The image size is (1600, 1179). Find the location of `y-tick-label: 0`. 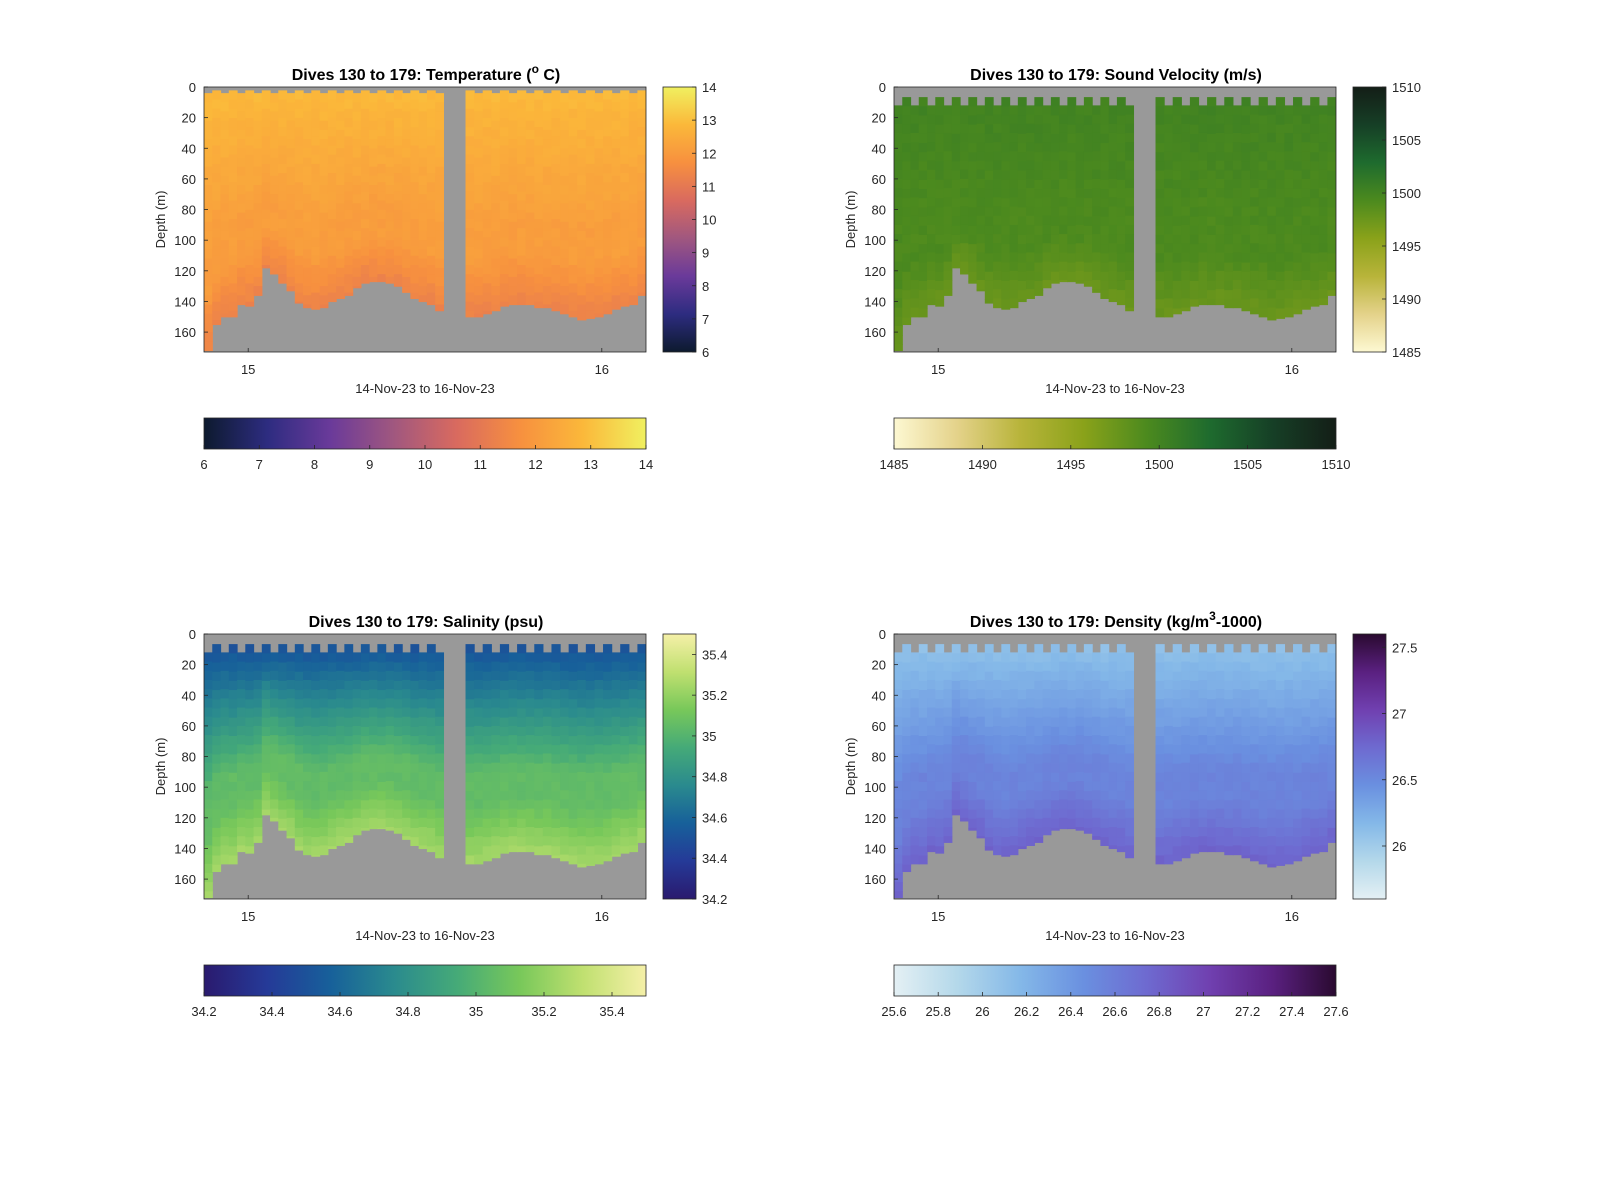

y-tick-label: 0 is located at coordinates (882, 87).